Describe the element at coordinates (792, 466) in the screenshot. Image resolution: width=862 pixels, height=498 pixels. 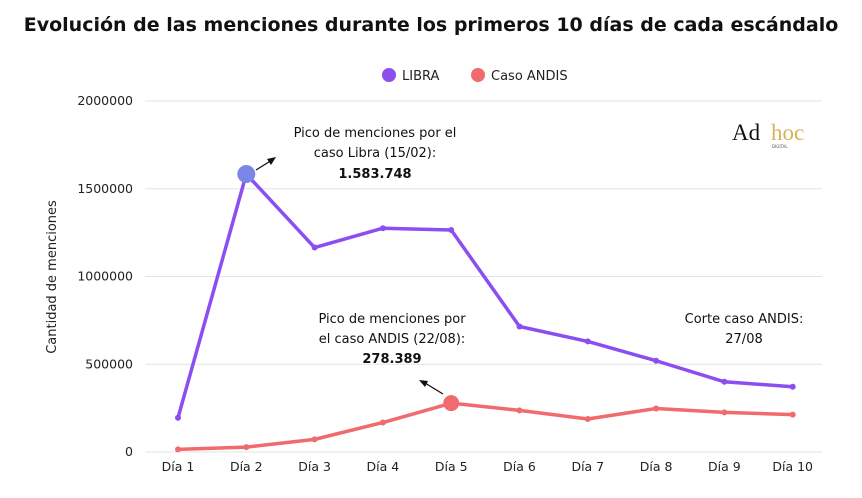
I see `x-tick-label: Día 10` at that location.